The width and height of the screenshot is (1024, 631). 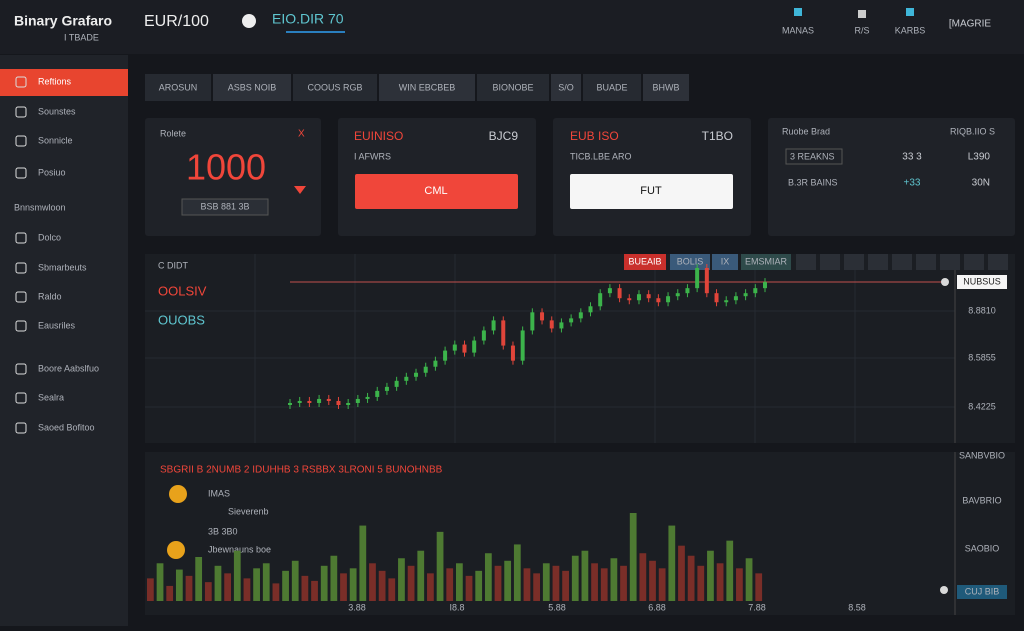 I want to click on tab-label: BHWB, so click(x=666, y=87).